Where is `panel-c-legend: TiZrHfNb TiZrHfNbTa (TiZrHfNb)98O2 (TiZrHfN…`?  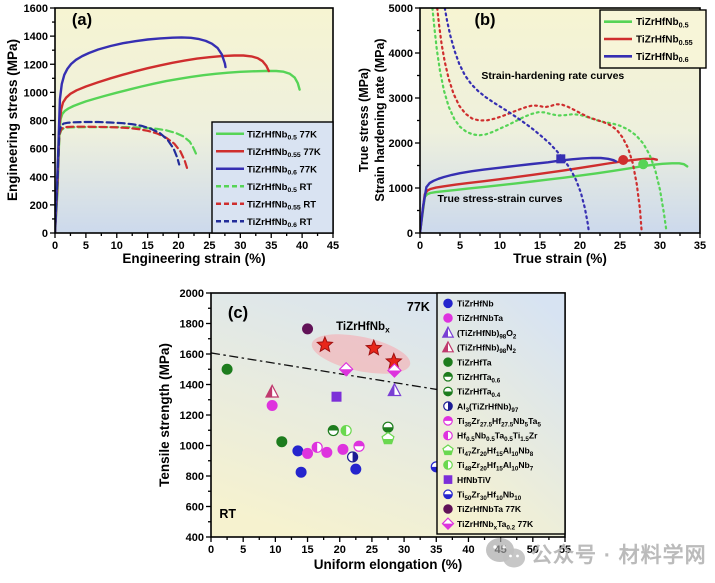
panel-c-legend: TiZrHfNb TiZrHfNbTa (TiZrHfNb)98O2 (TiZrHfN… is located at coordinates (501, 413).